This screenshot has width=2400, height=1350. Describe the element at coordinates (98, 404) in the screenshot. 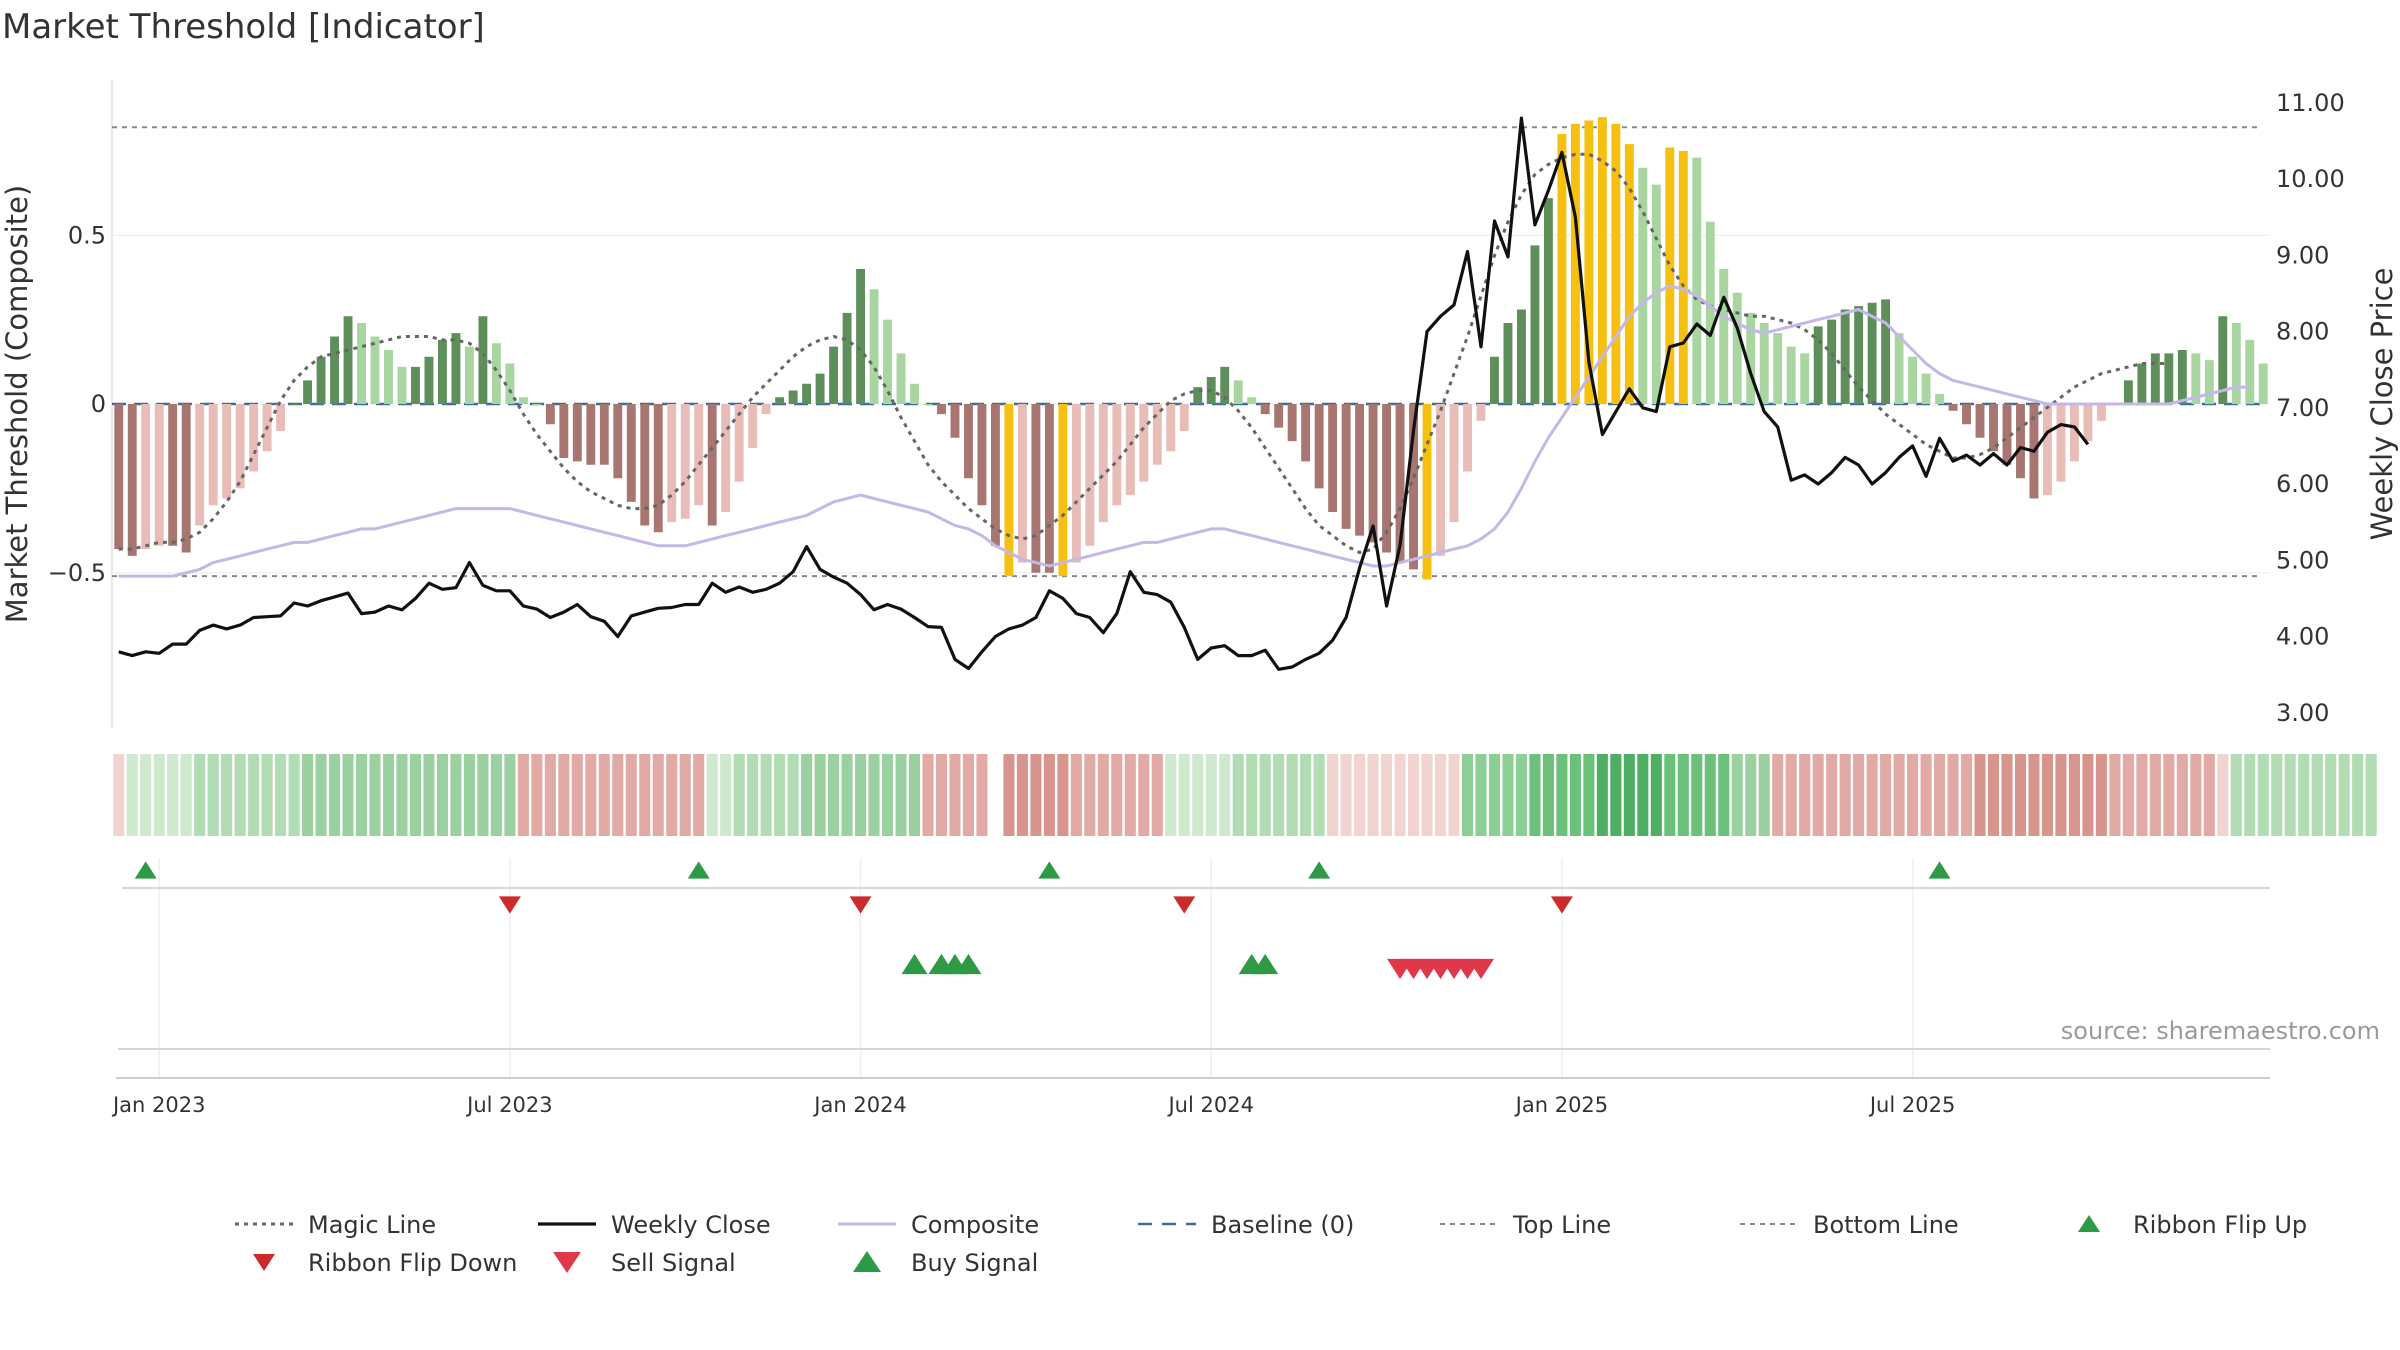

I see `left-tick-label: 0` at that location.